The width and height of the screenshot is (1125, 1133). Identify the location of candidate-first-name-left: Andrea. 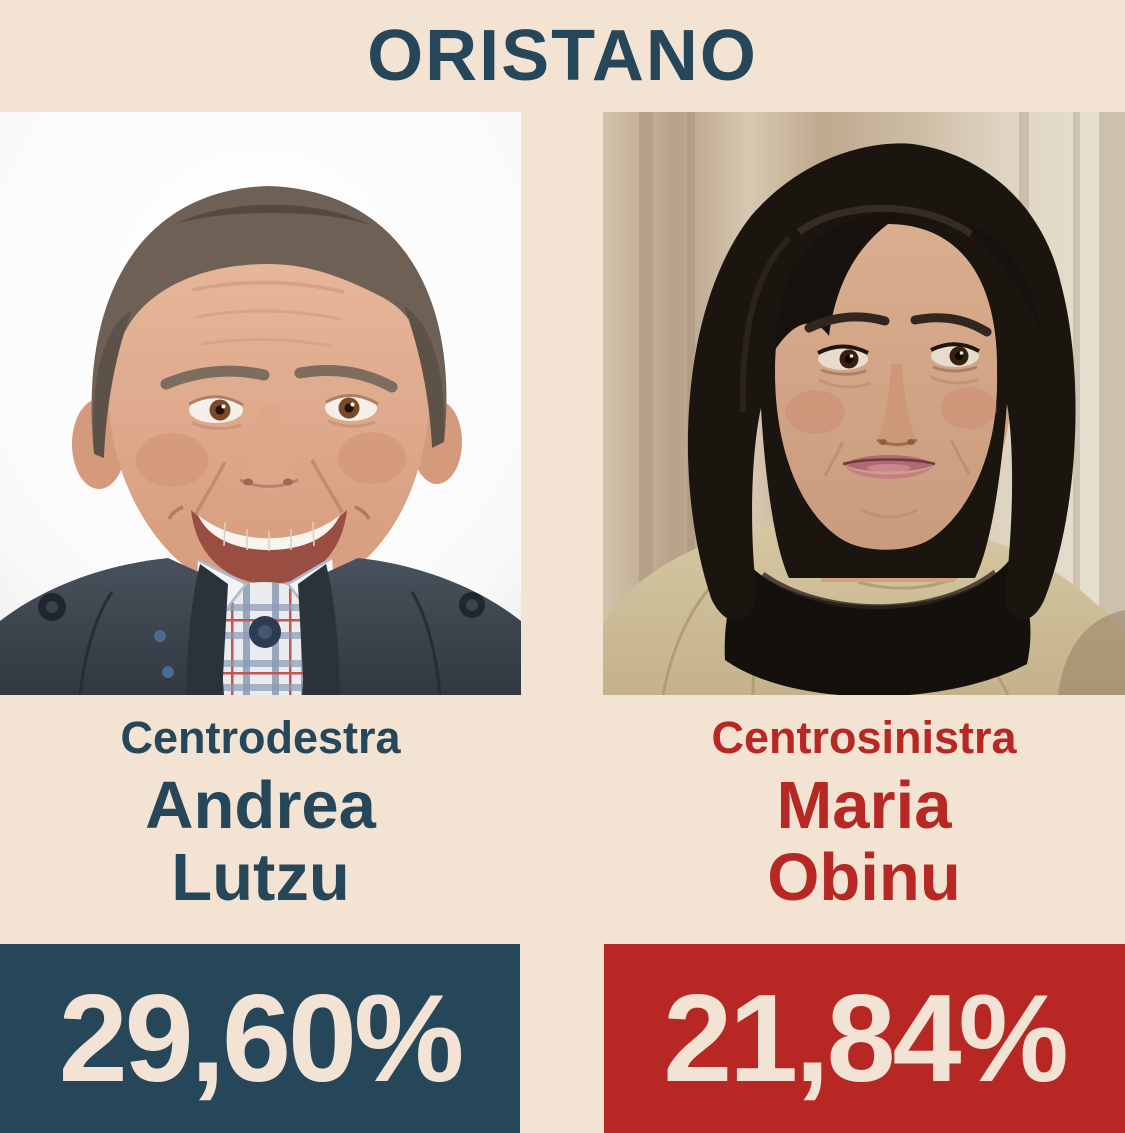
(260, 805).